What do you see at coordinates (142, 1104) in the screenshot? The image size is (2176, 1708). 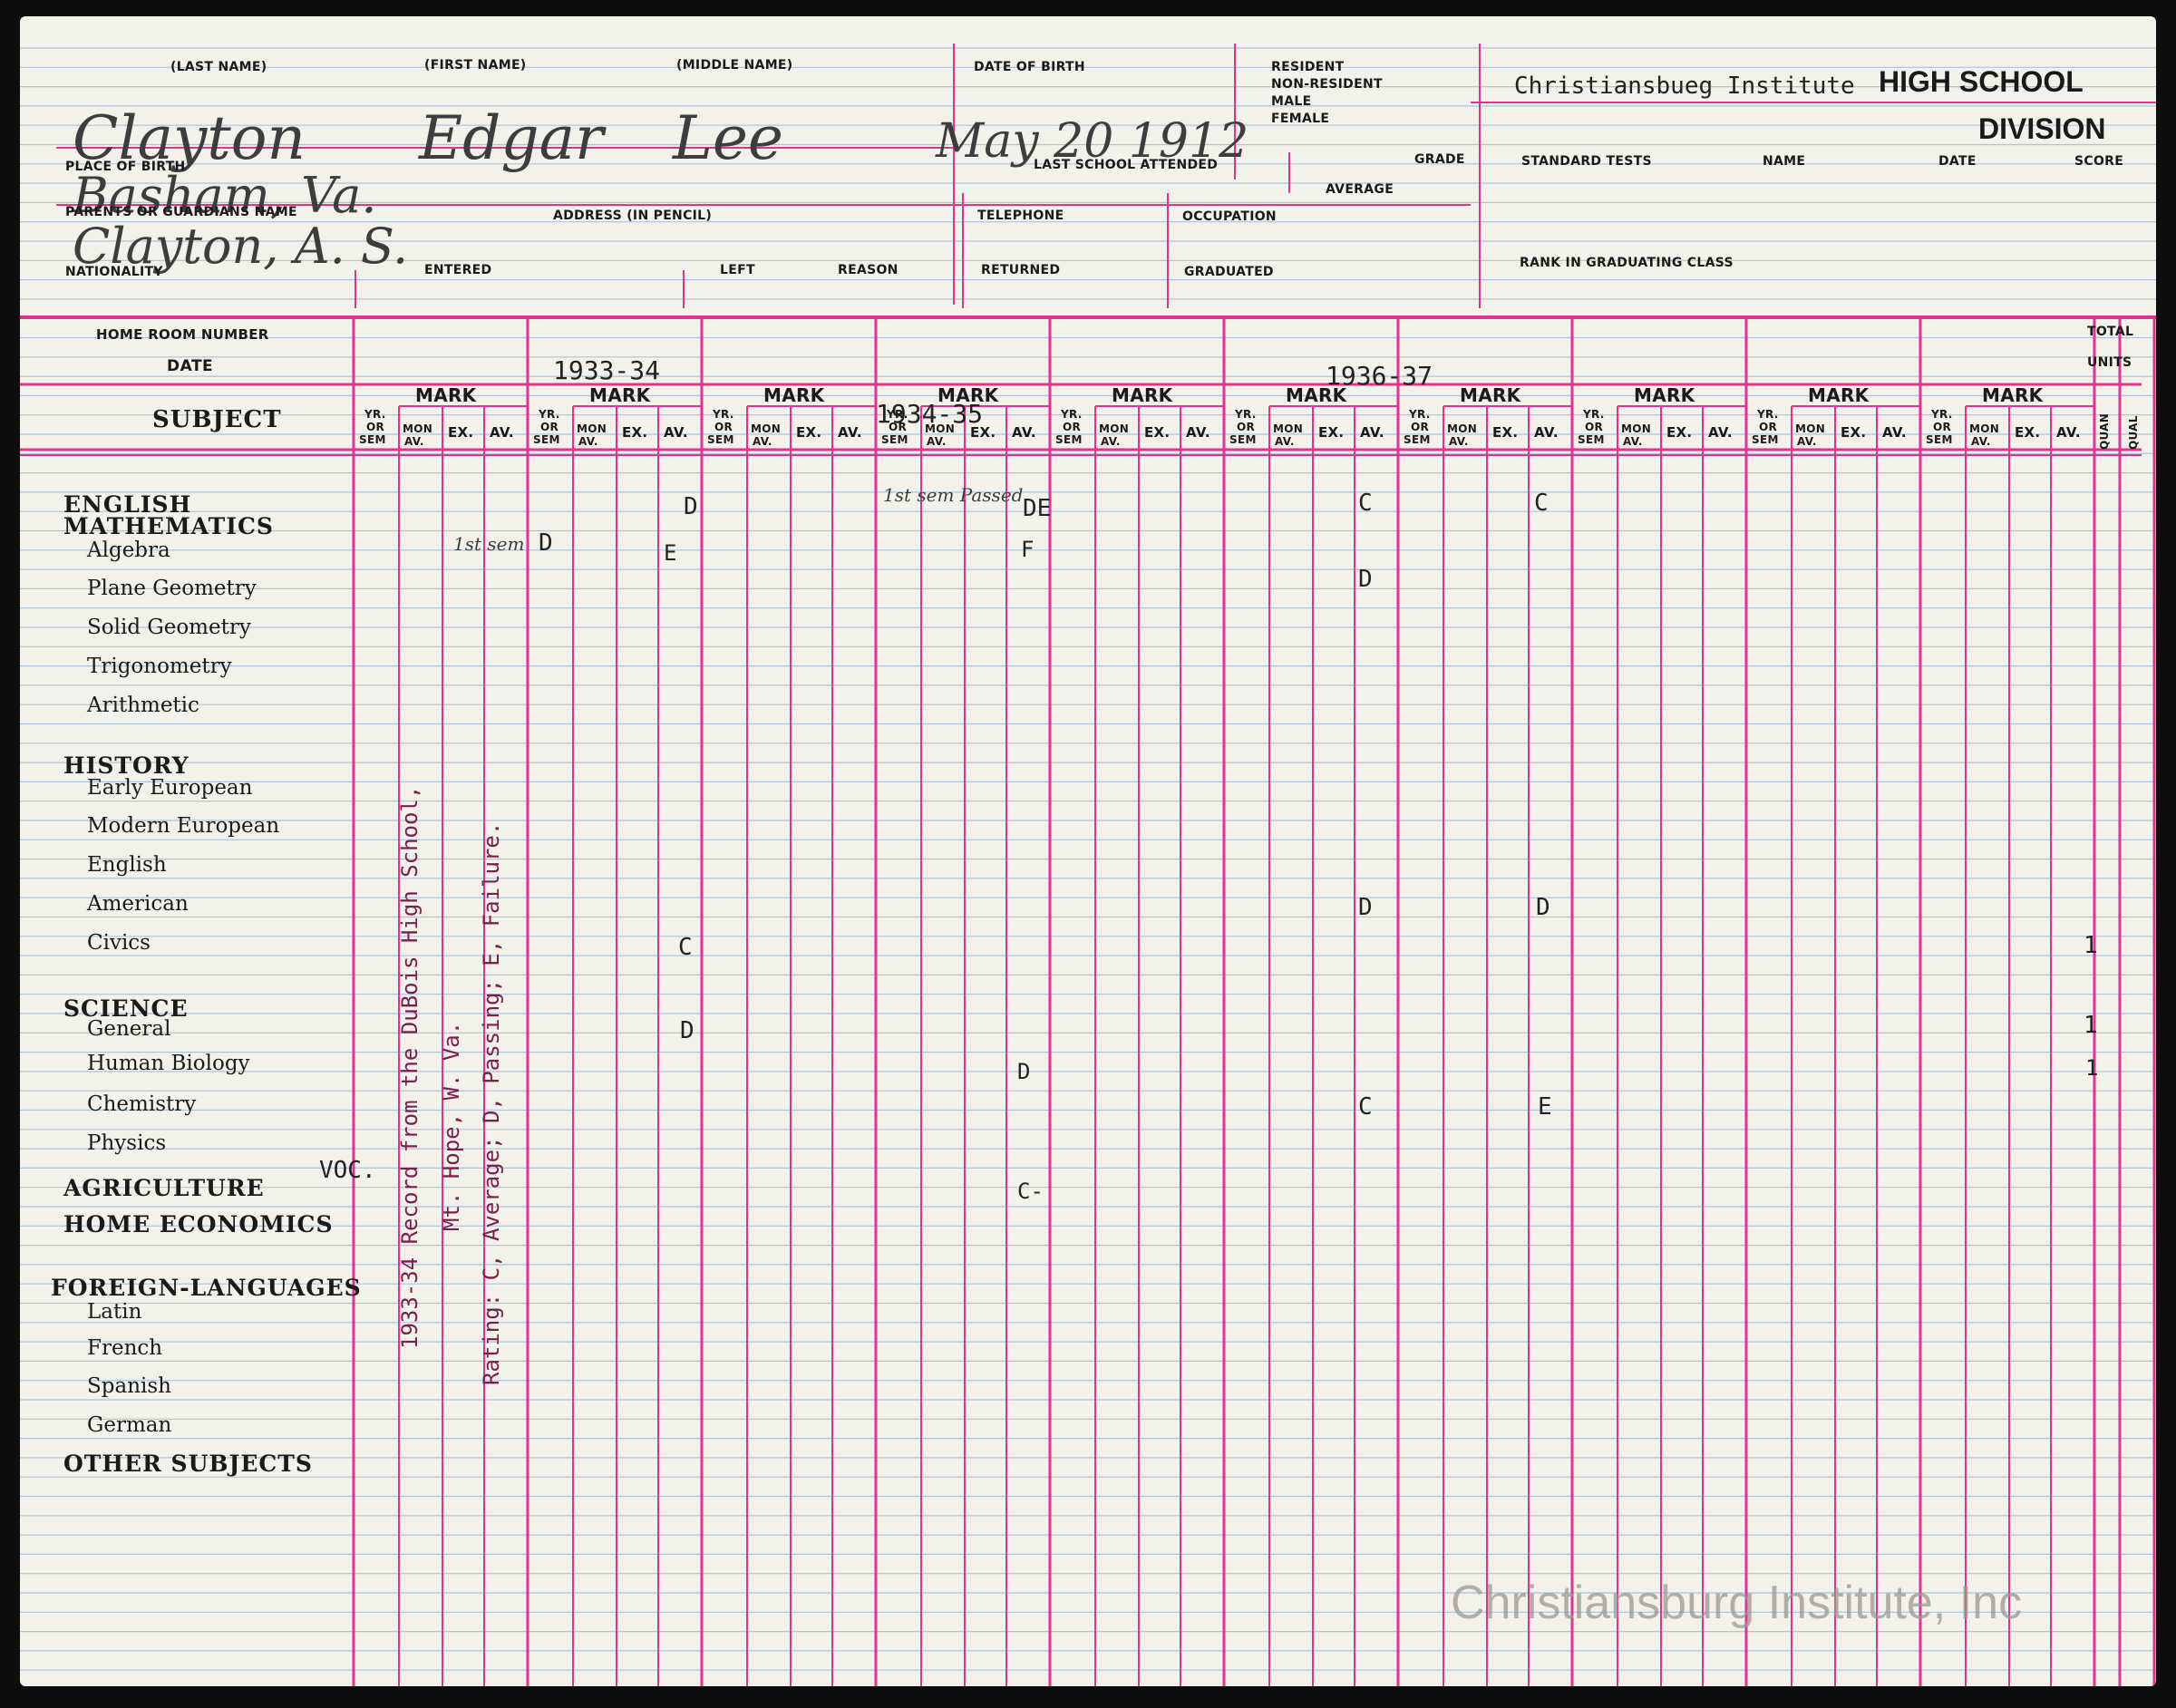 I see `subject-row: Chemistry` at bounding box center [142, 1104].